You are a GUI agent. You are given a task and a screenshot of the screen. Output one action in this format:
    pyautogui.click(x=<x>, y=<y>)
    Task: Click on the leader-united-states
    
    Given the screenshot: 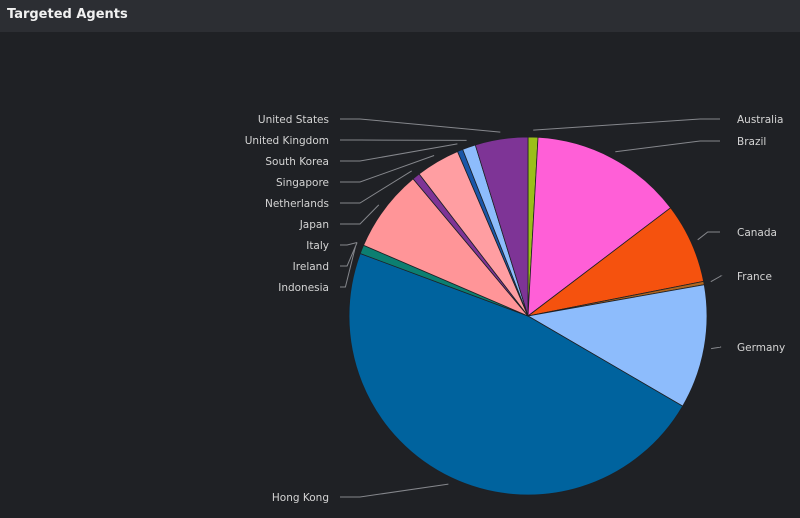 What is the action you would take?
    pyautogui.click(x=420, y=125)
    